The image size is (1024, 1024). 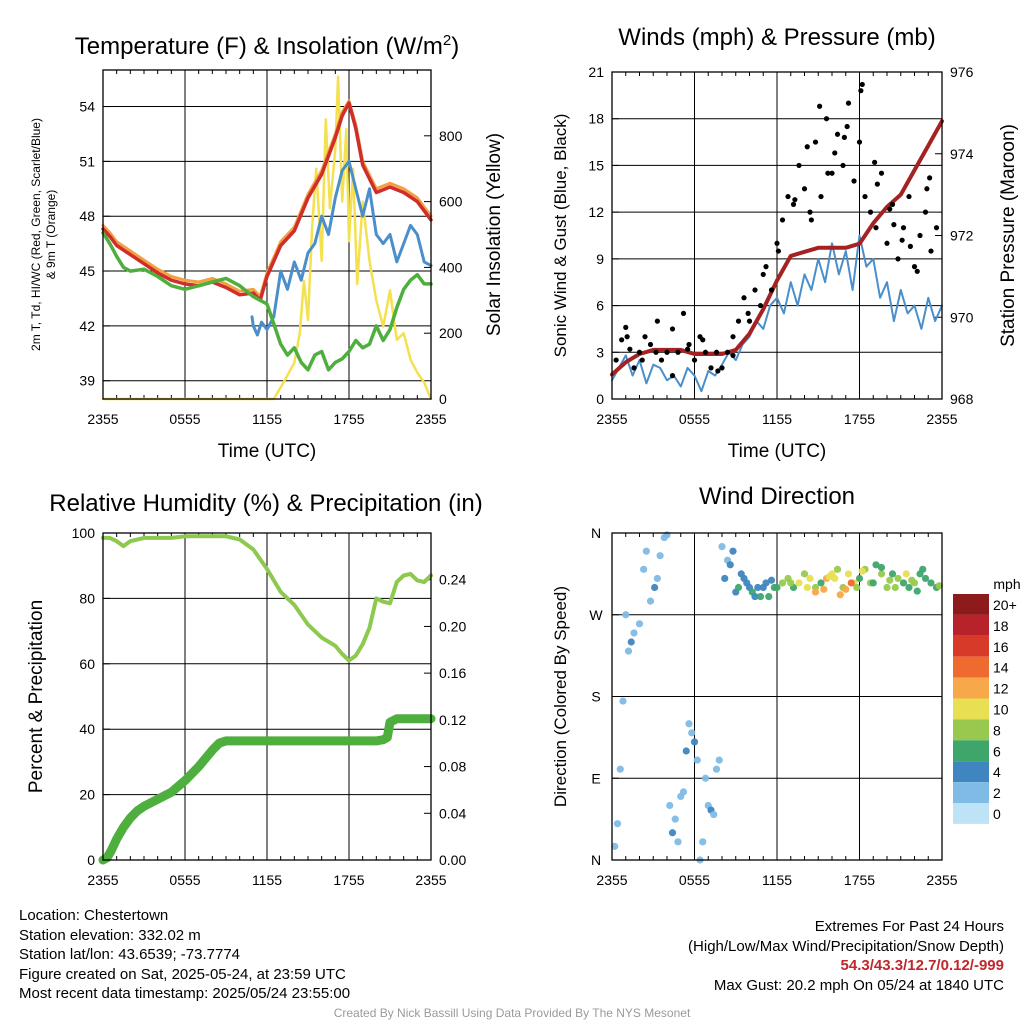 I want to click on y-tick-label: 42, so click(x=87, y=326).